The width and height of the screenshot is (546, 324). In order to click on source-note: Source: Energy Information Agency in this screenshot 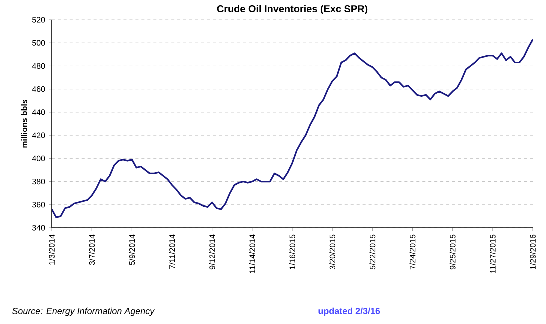, I will do `click(84, 312)`.